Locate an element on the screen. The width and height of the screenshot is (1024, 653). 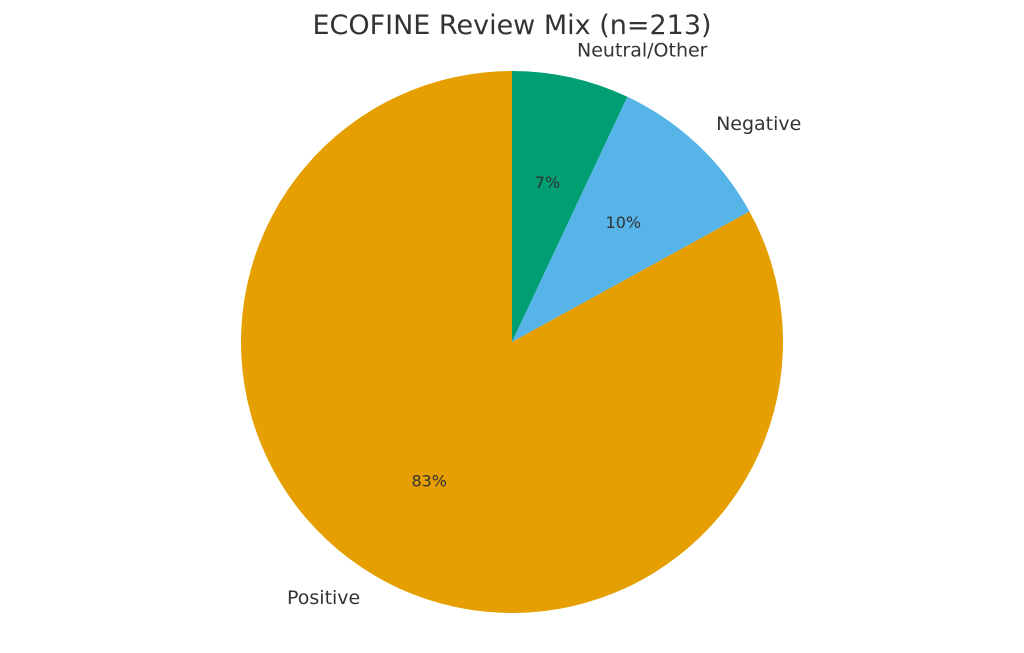
slice-label: Neutral/Other is located at coordinates (642, 51).